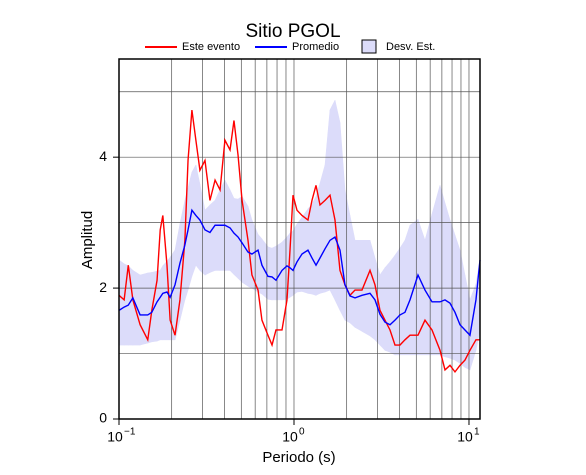  What do you see at coordinates (87, 240) in the screenshot?
I see `y-axis-label: Amplitud` at bounding box center [87, 240].